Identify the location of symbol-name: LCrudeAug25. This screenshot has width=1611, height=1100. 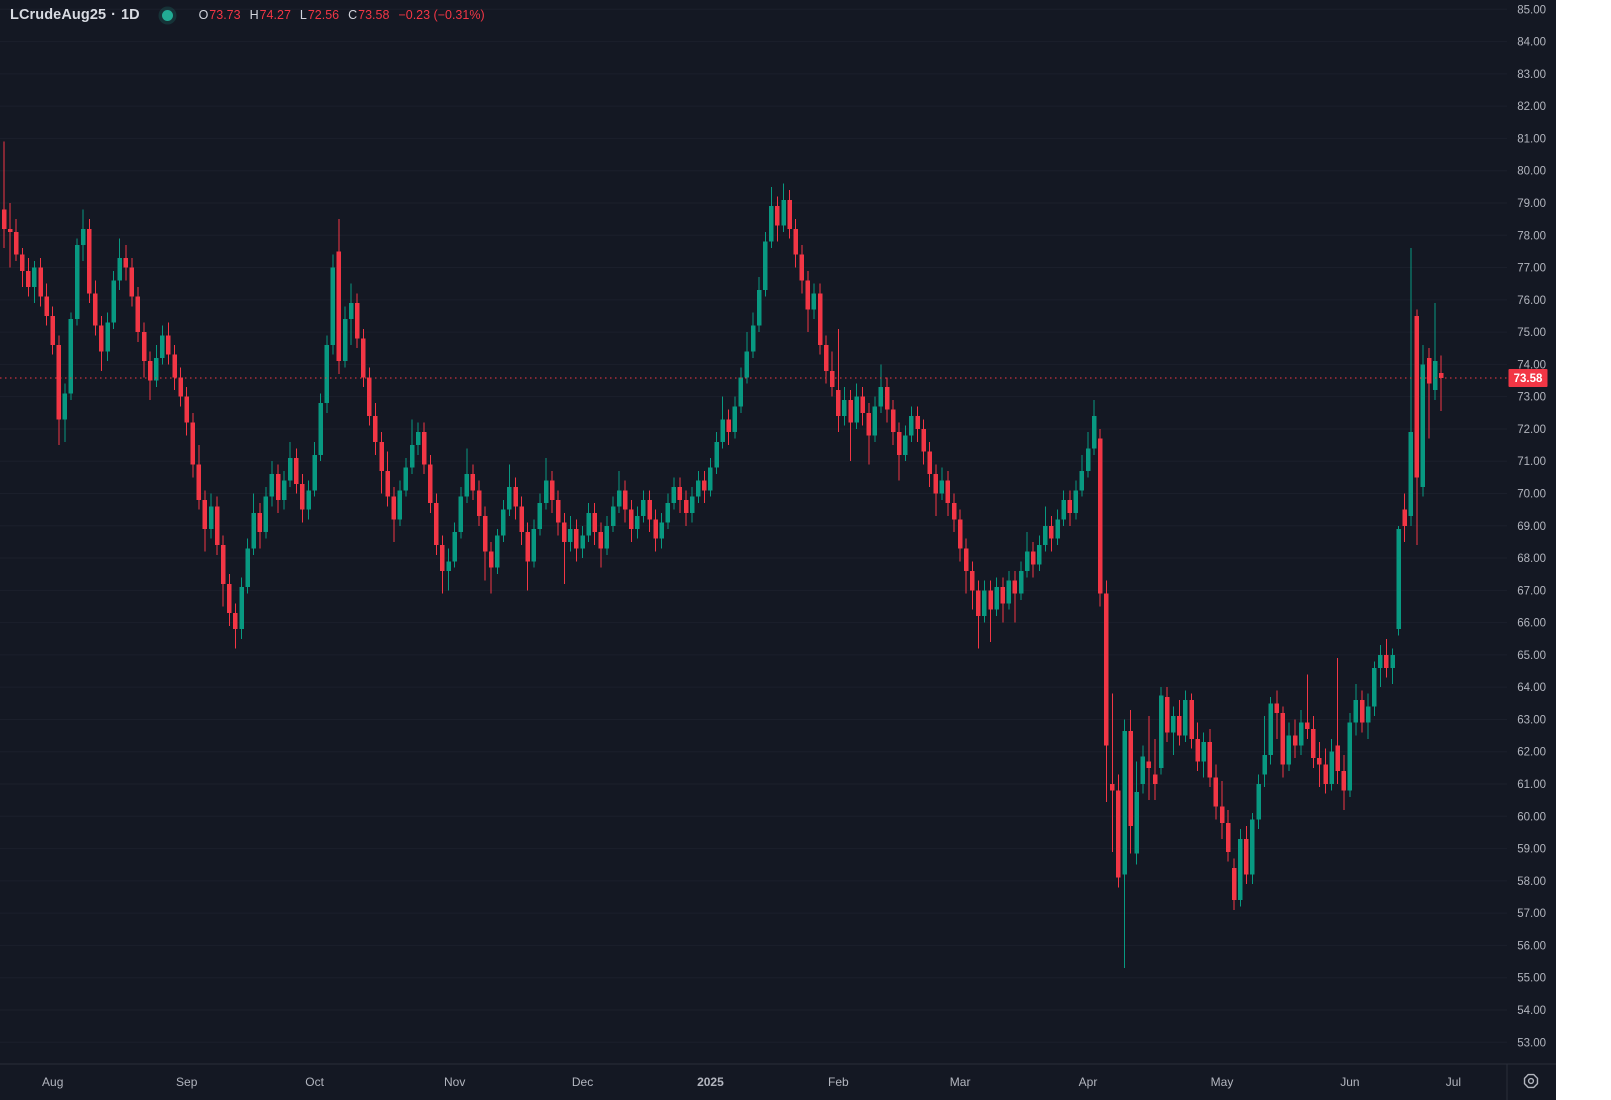
(58, 15).